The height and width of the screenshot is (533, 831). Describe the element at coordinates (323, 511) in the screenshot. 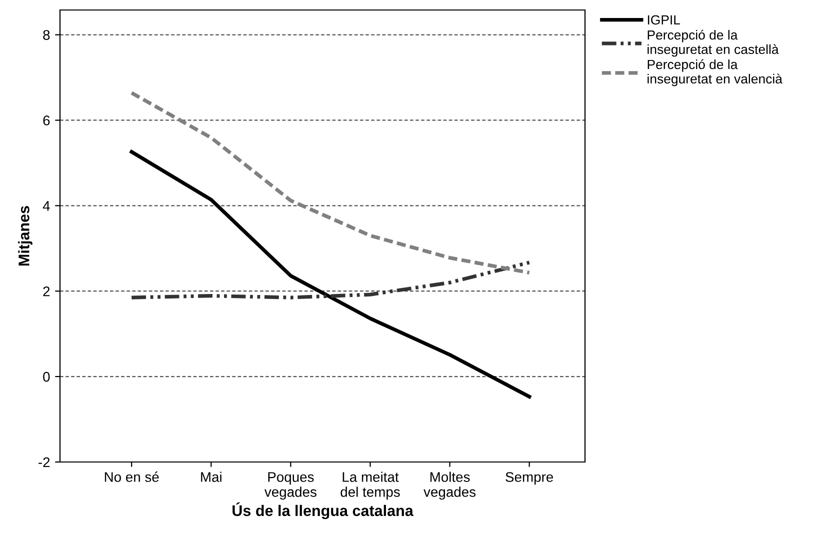

I see `x-axis-title: Ús de la llengua catalana` at that location.